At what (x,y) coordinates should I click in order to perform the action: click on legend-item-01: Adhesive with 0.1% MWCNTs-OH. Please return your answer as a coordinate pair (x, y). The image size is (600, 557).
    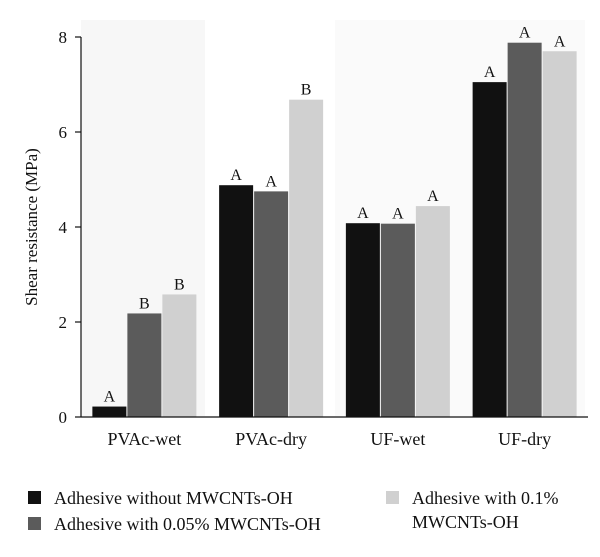
    Looking at the image, I should click on (472, 510).